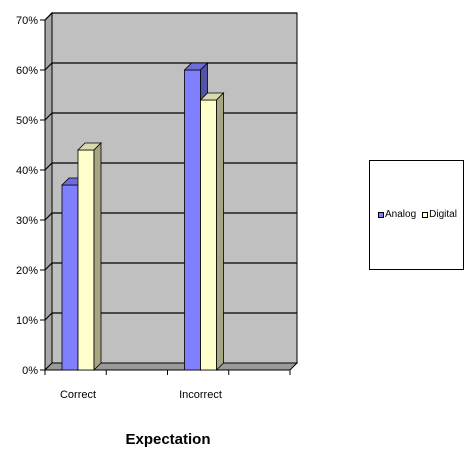 This screenshot has width=470, height=451. I want to click on legend-label: Digital, so click(443, 214).